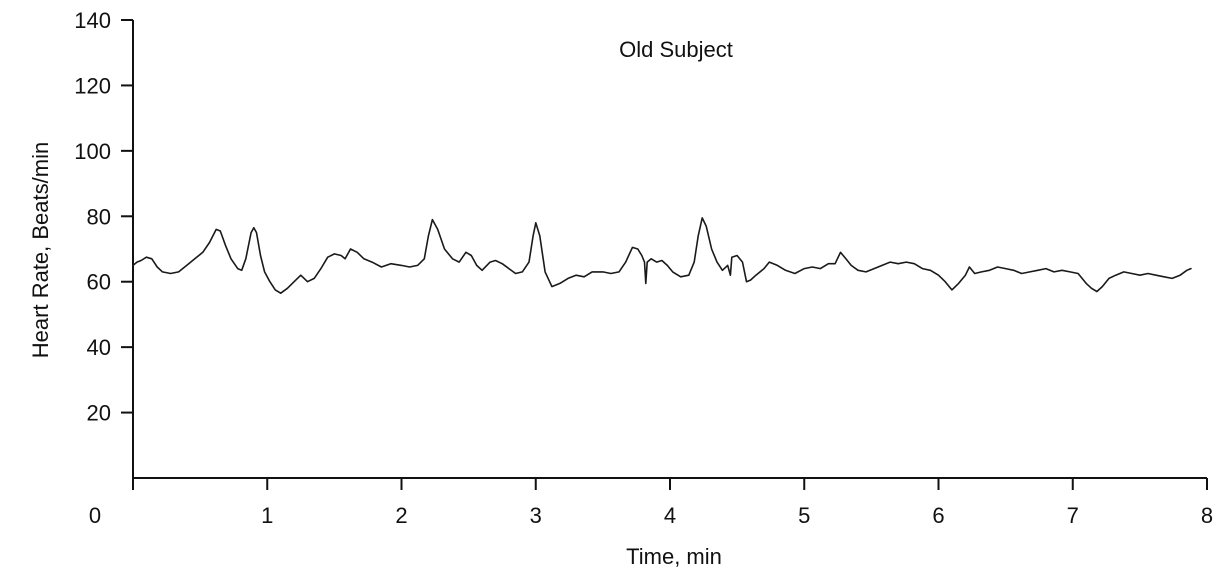  Describe the element at coordinates (95, 515) in the screenshot. I see `x-tick-label: 0` at that location.